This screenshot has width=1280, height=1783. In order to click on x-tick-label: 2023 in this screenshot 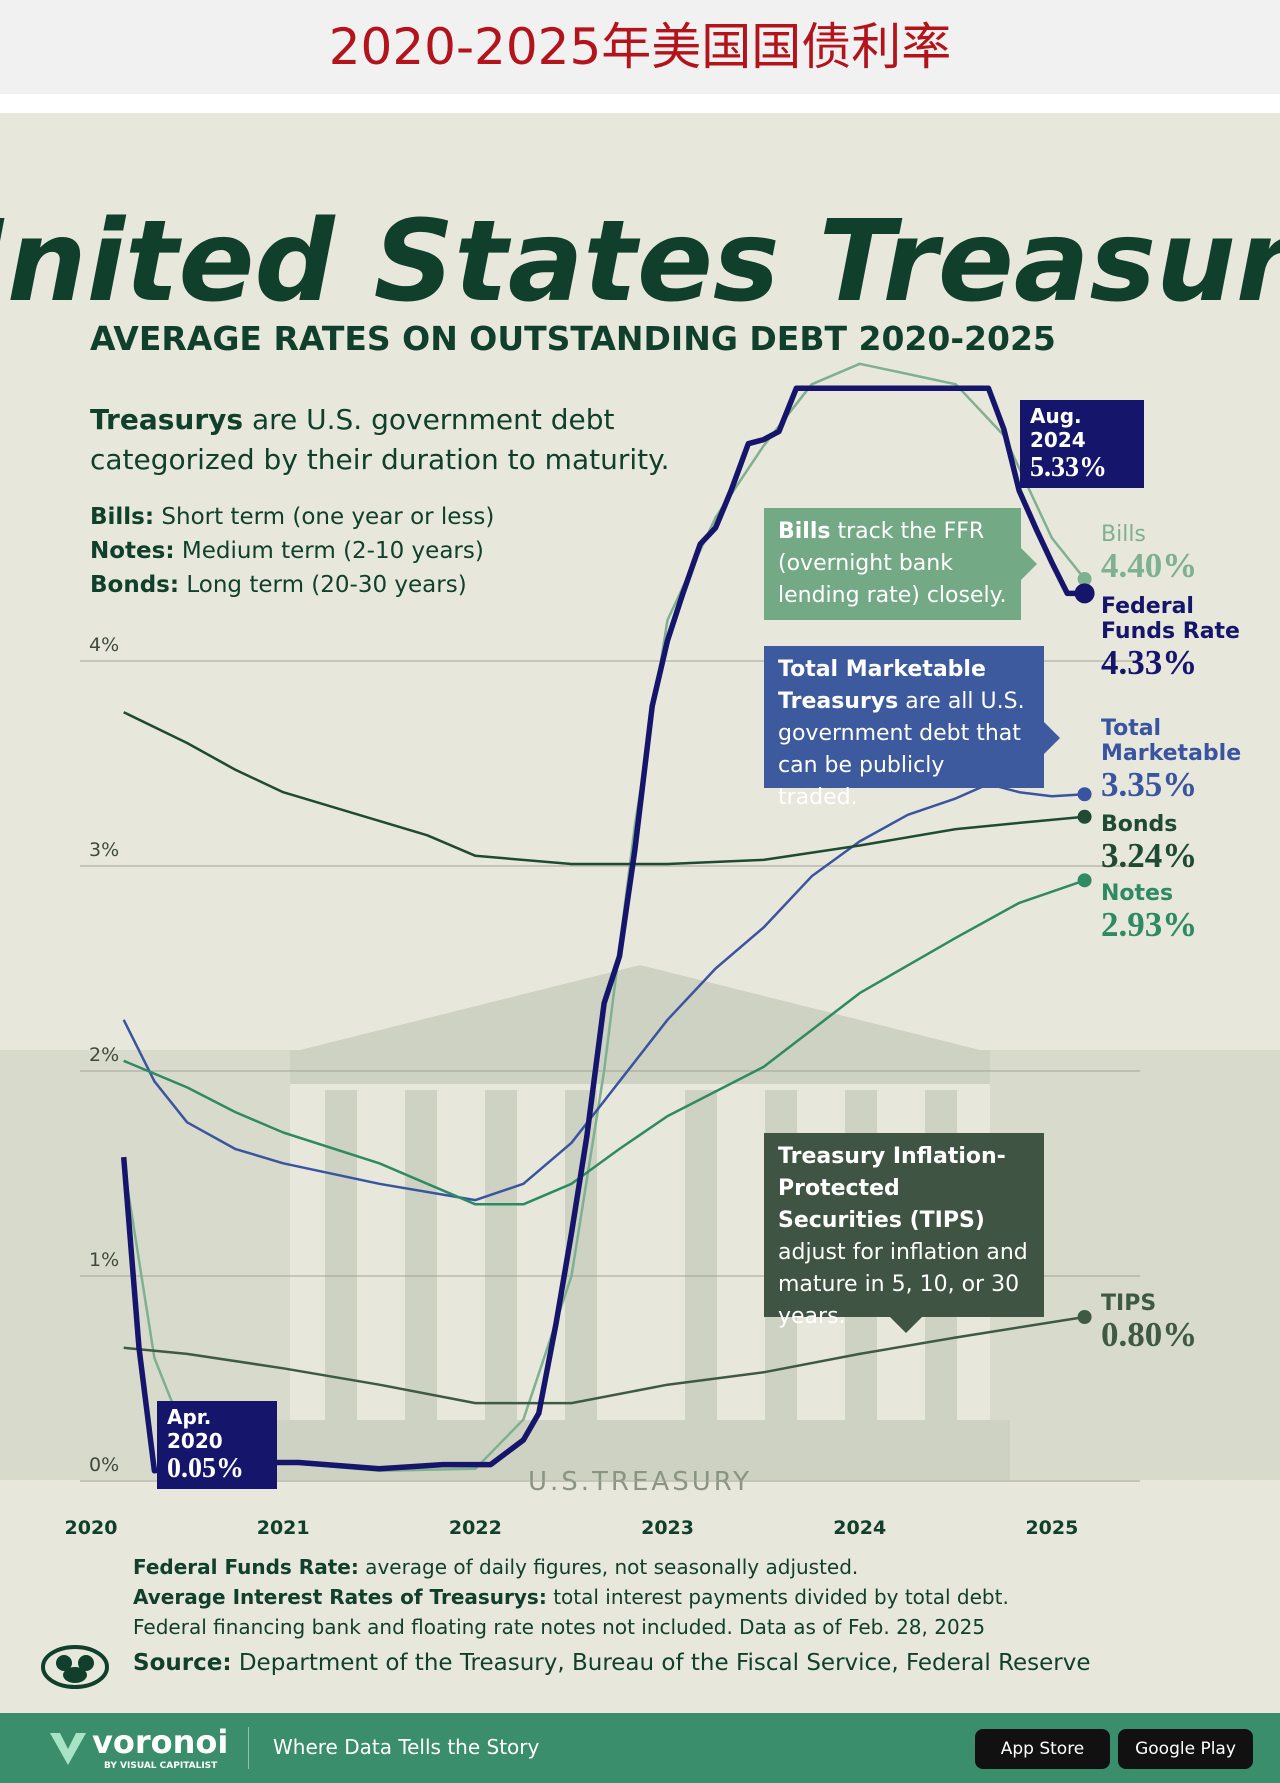, I will do `click(667, 1528)`.